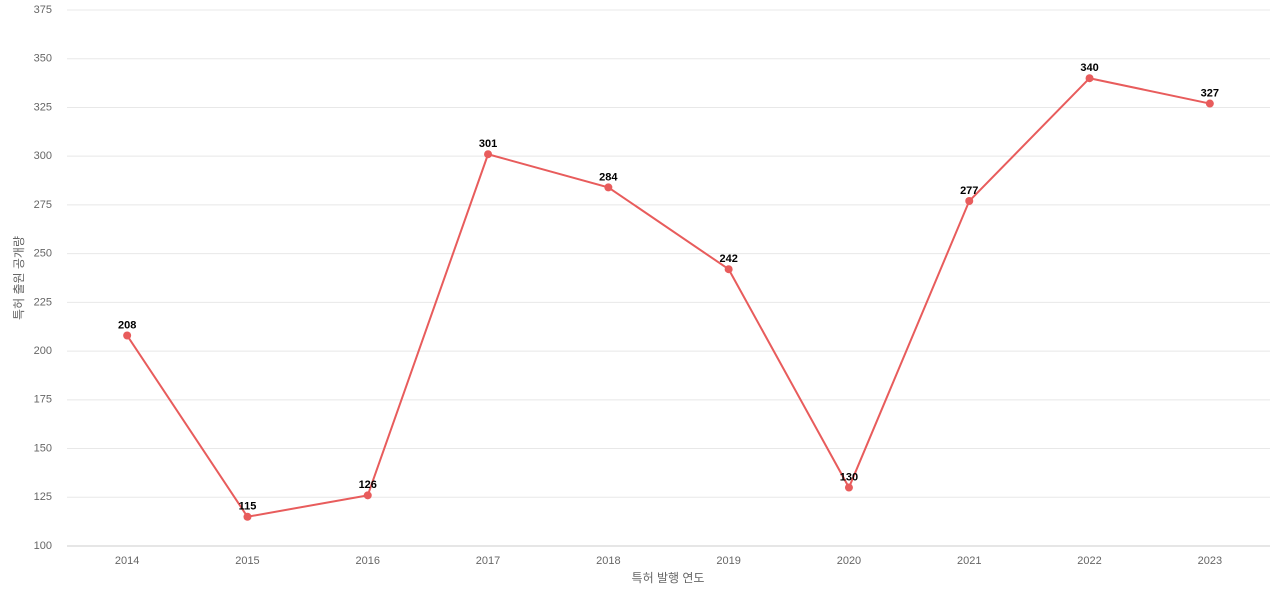  What do you see at coordinates (728, 561) in the screenshot?
I see `x-tick-label: 2019` at bounding box center [728, 561].